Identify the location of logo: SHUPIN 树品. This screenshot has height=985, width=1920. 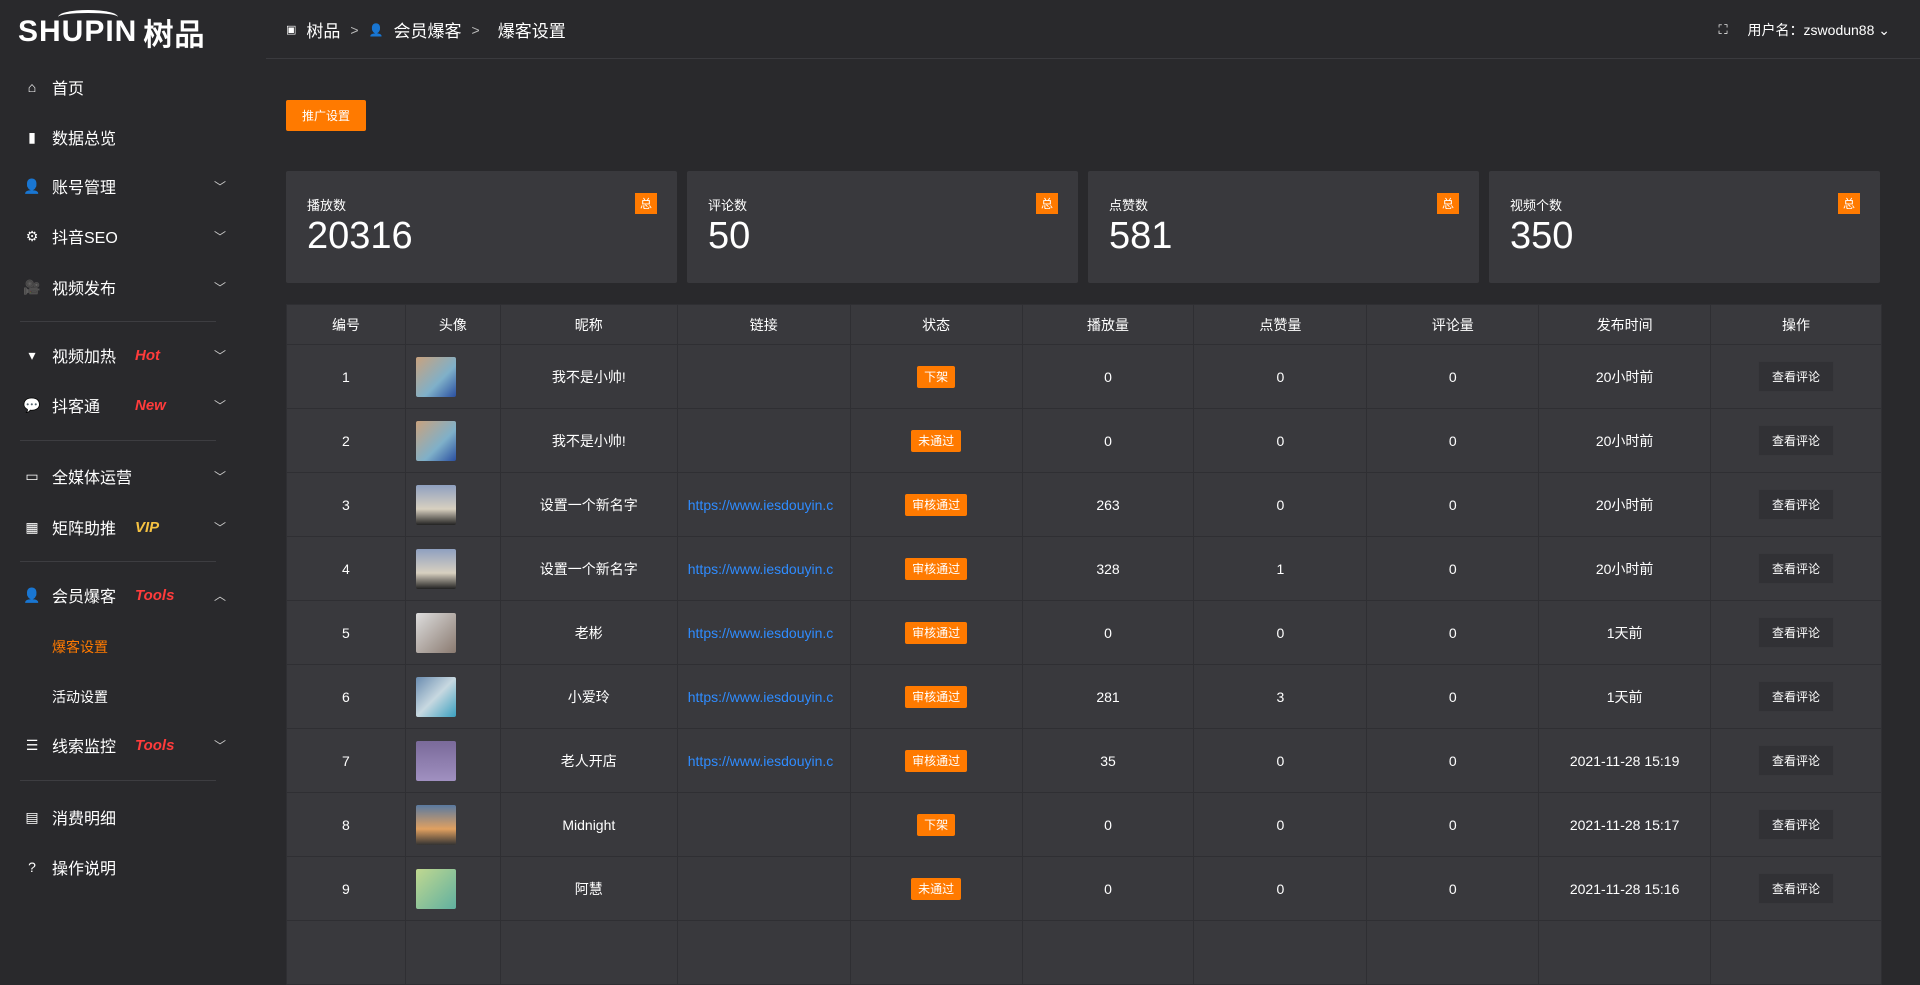
(112, 31).